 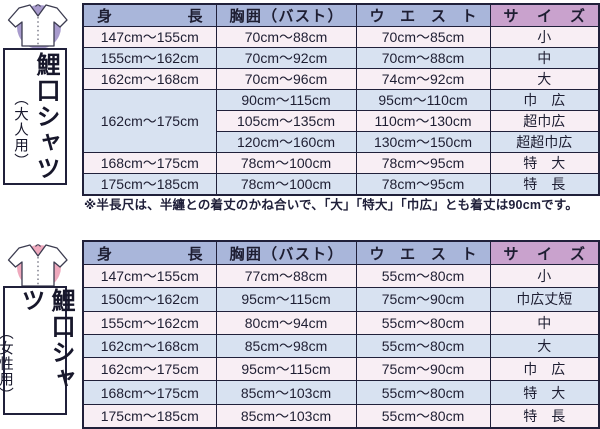 What do you see at coordinates (45, 340) in the screenshot?
I see `women-label-title: 鯉口シャツ` at bounding box center [45, 340].